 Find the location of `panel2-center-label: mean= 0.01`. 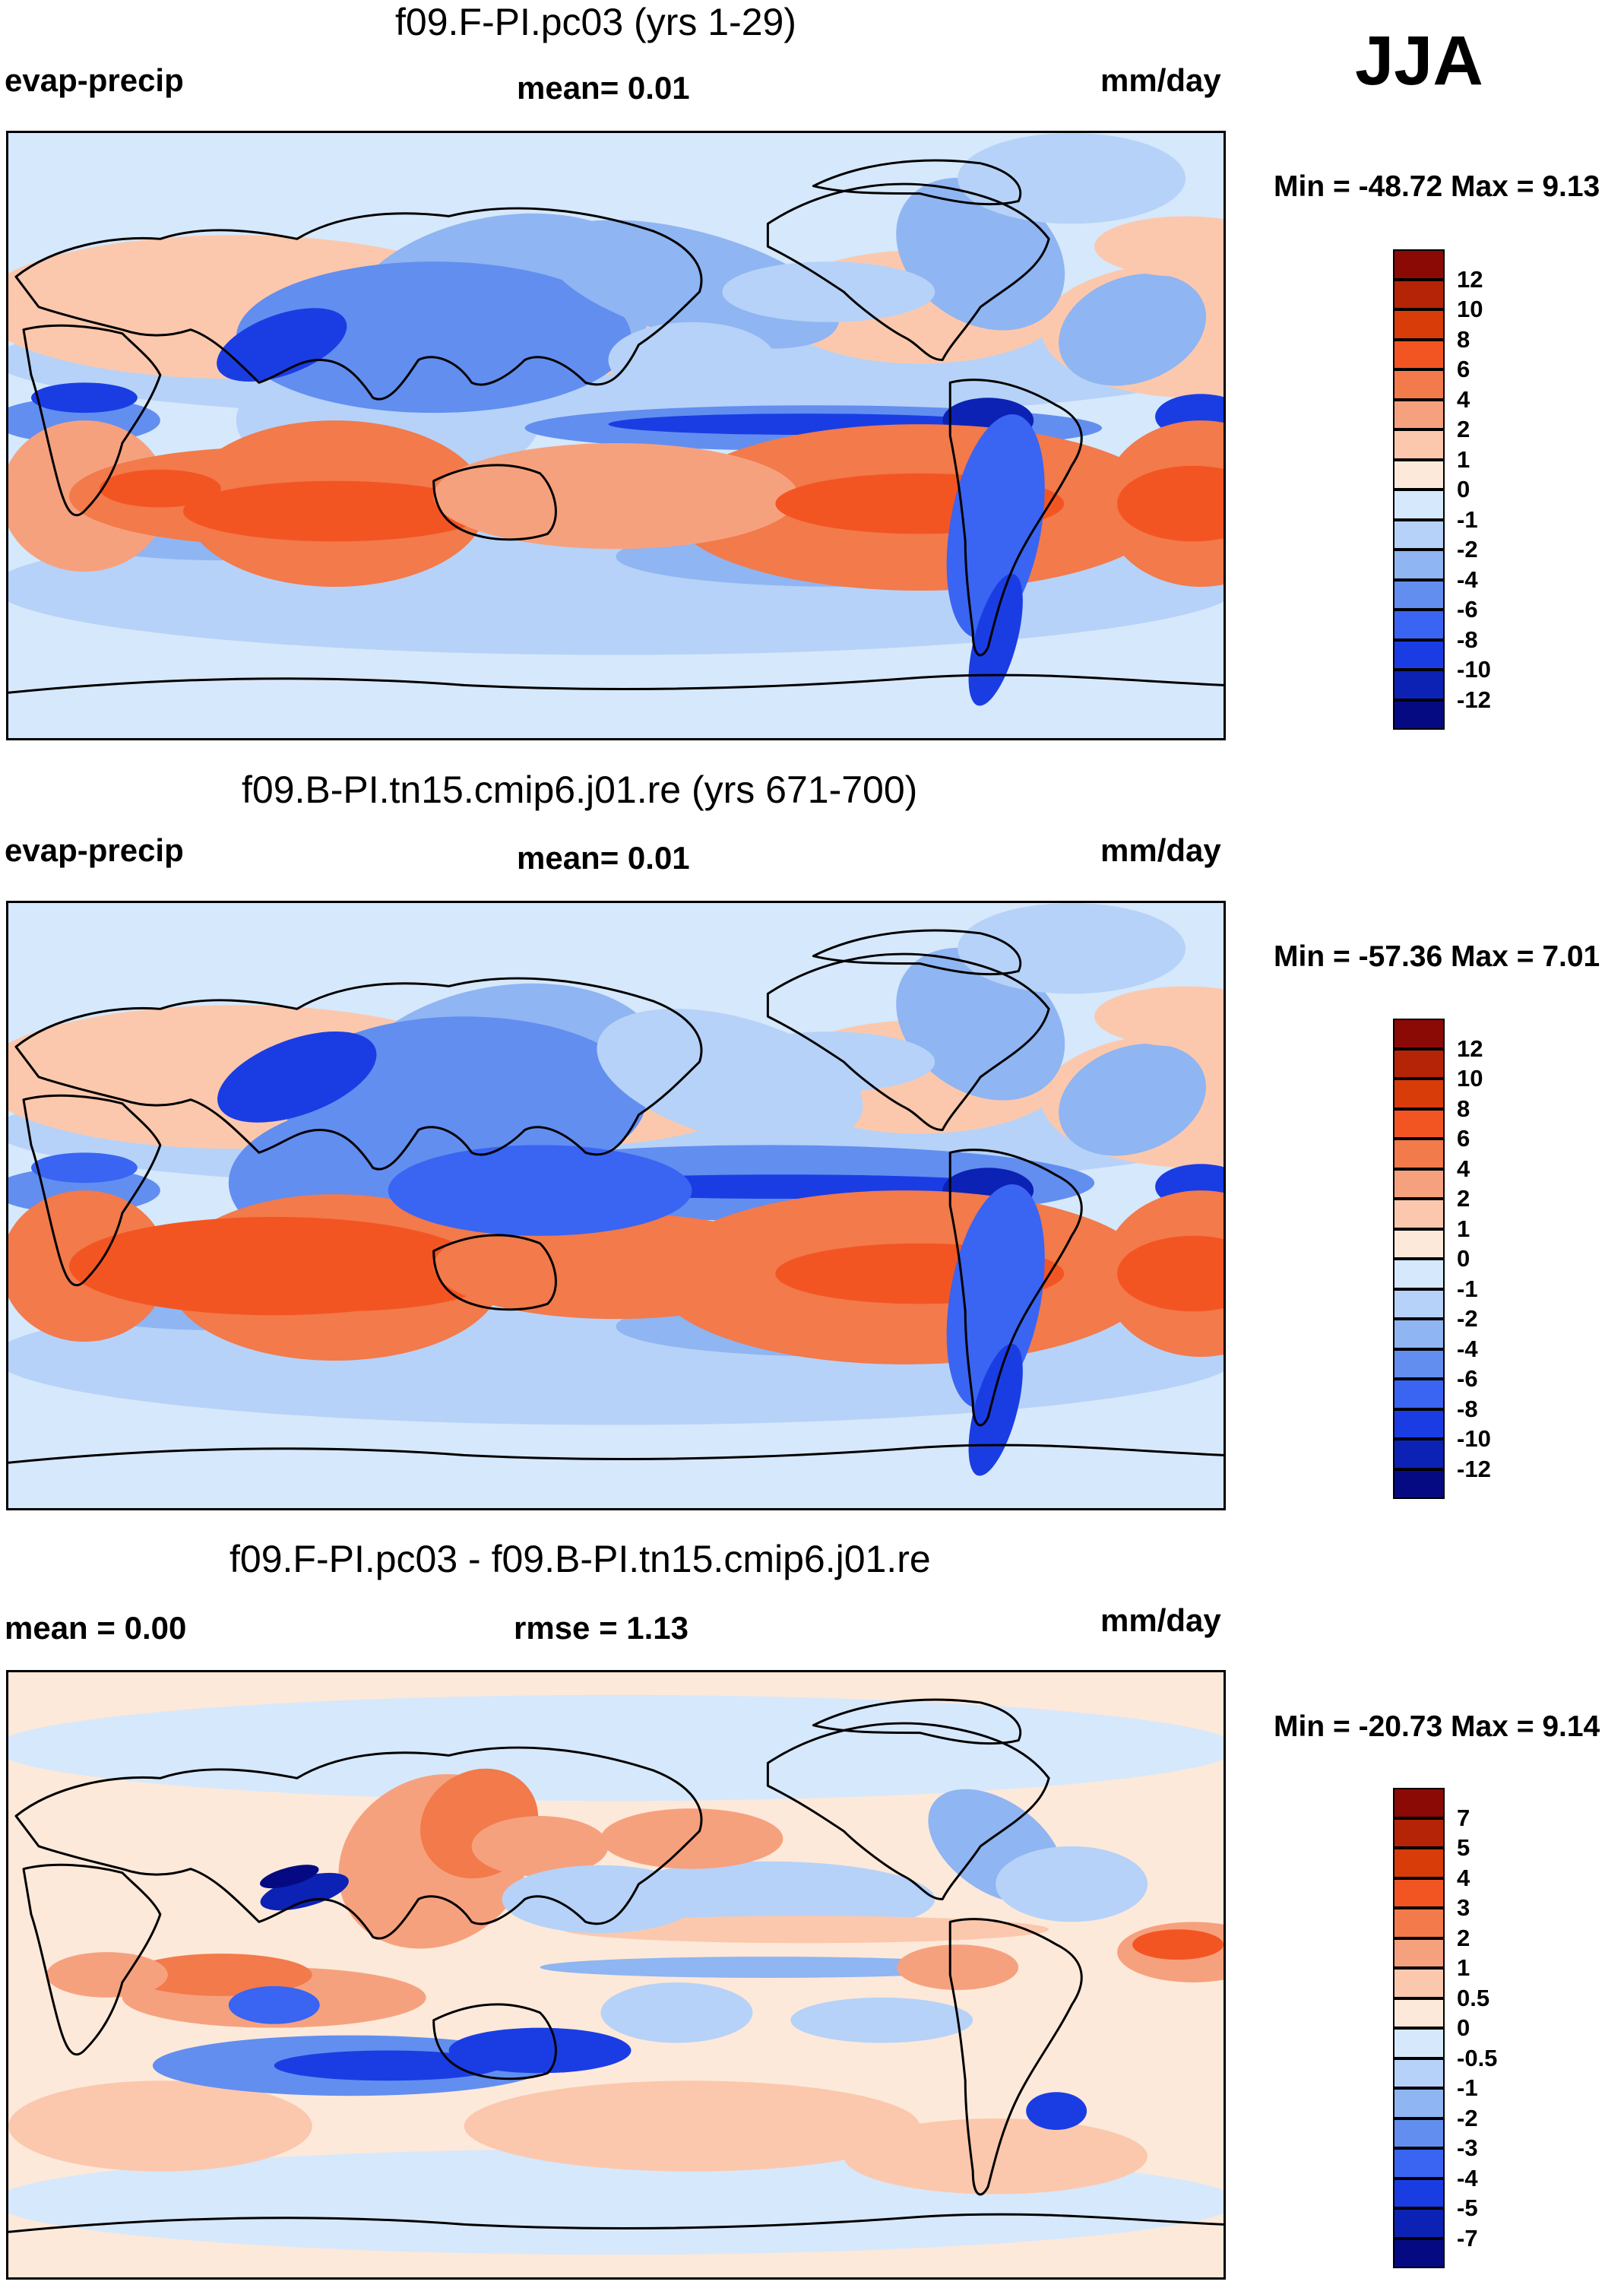

panel2-center-label: mean= 0.01 is located at coordinates (603, 858).